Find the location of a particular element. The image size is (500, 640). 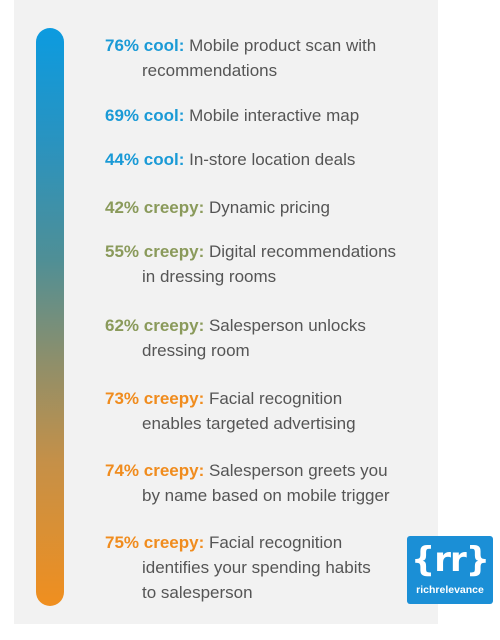

item-text-continued: enables targeted advertising is located at coordinates (249, 423).